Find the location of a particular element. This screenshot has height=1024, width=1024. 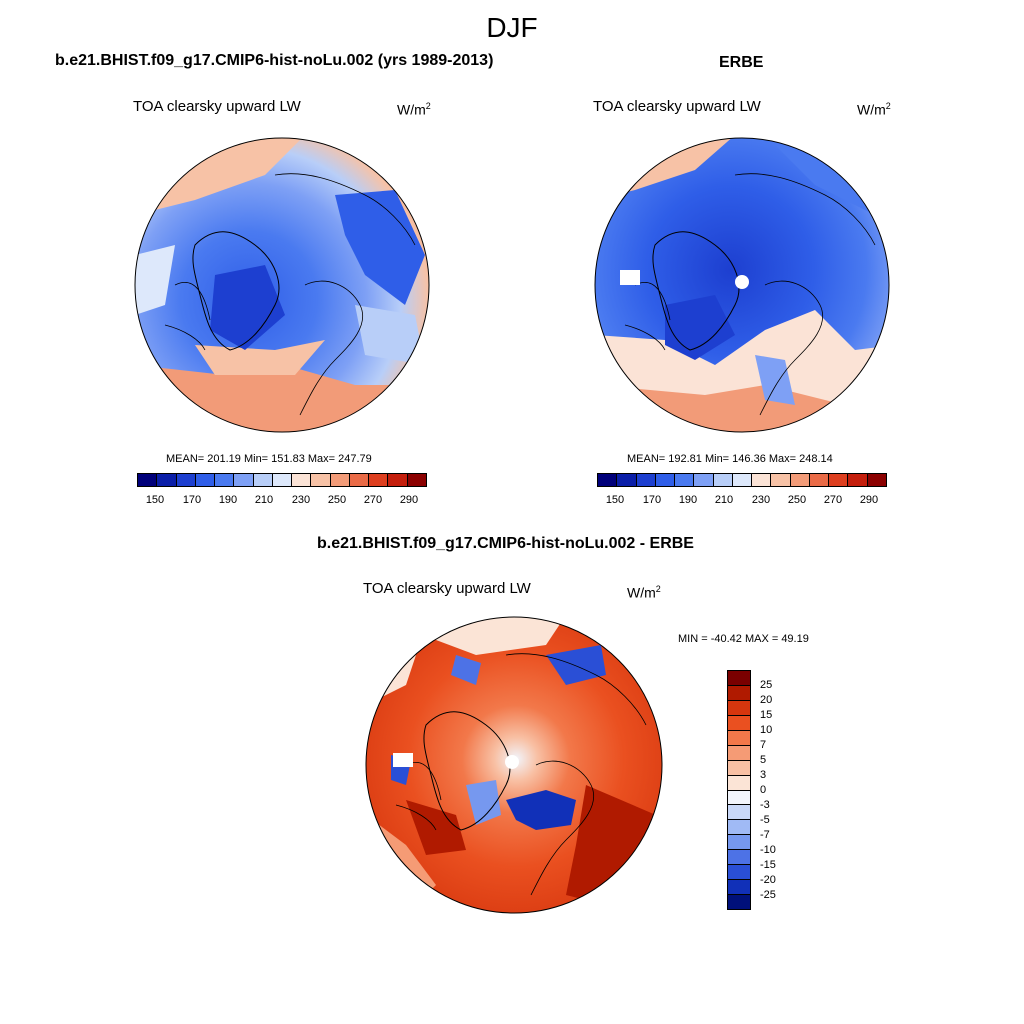

panel-1-colorbar-tick: 250 is located at coordinates (337, 500).